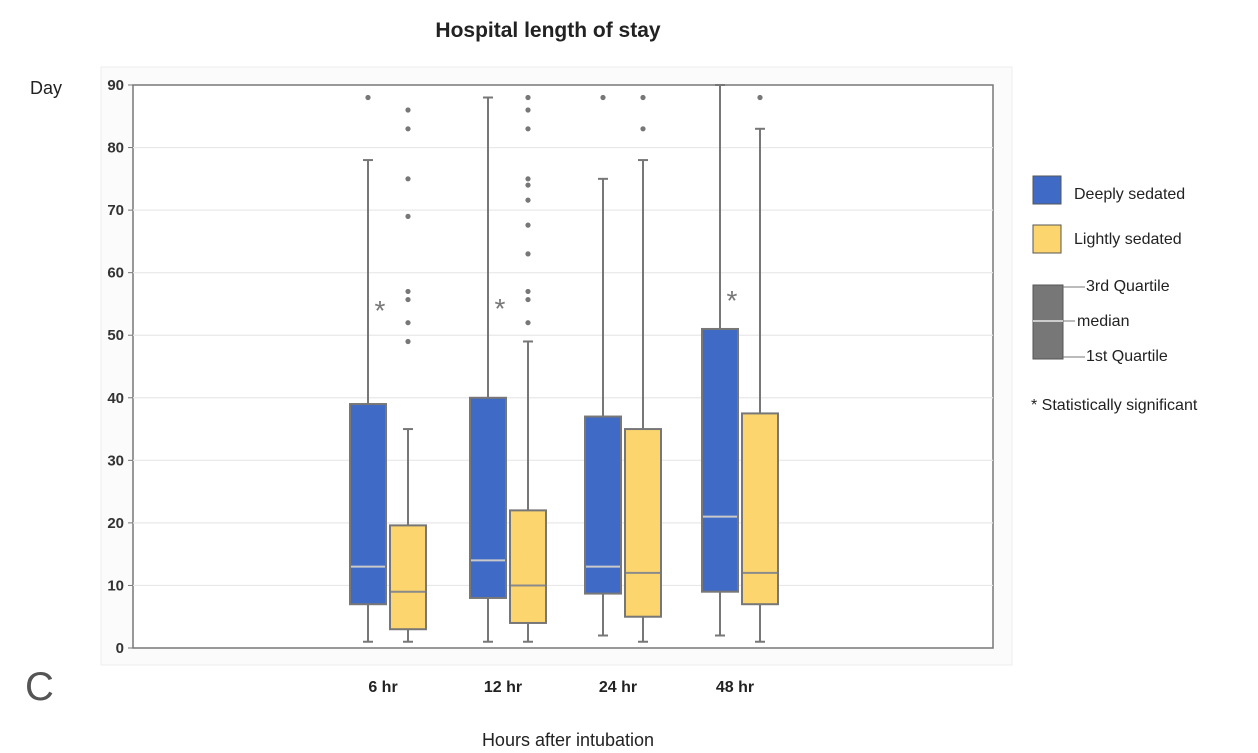  I want to click on legend-label-deeply-sedated: Deeply sedated, so click(1129, 194).